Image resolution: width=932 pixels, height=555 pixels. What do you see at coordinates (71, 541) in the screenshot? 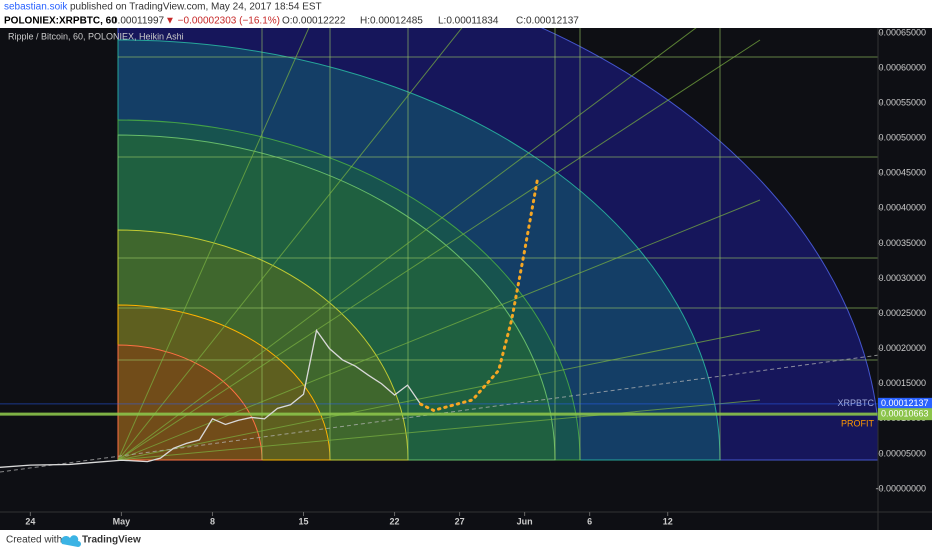
I see `logo` at bounding box center [71, 541].